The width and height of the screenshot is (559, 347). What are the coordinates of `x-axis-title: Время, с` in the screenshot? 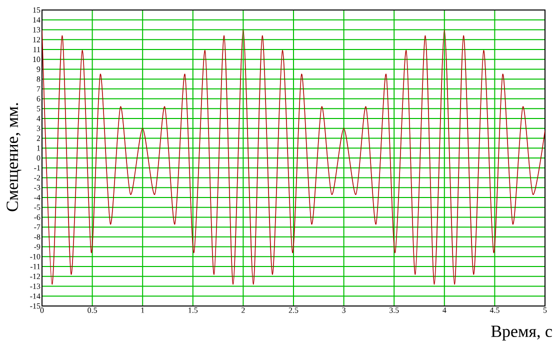 It's located at (521, 333).